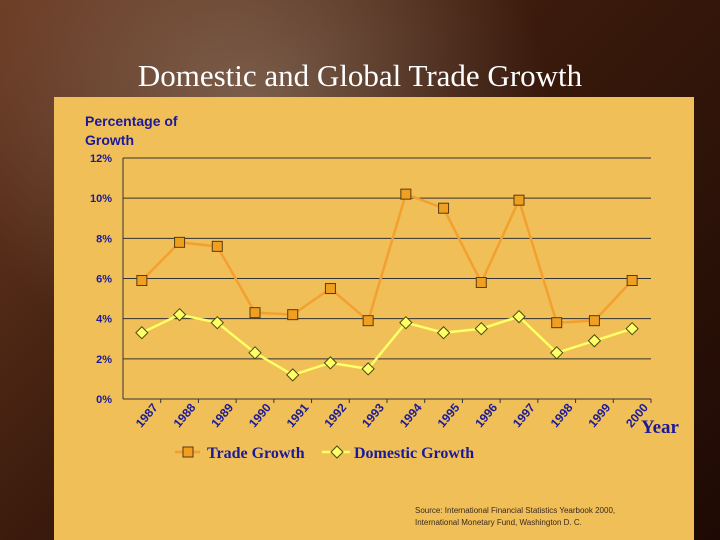 Image resolution: width=720 pixels, height=540 pixels. What do you see at coordinates (155, 131) in the screenshot?
I see `y-axis-title: Percentage of Growth` at bounding box center [155, 131].